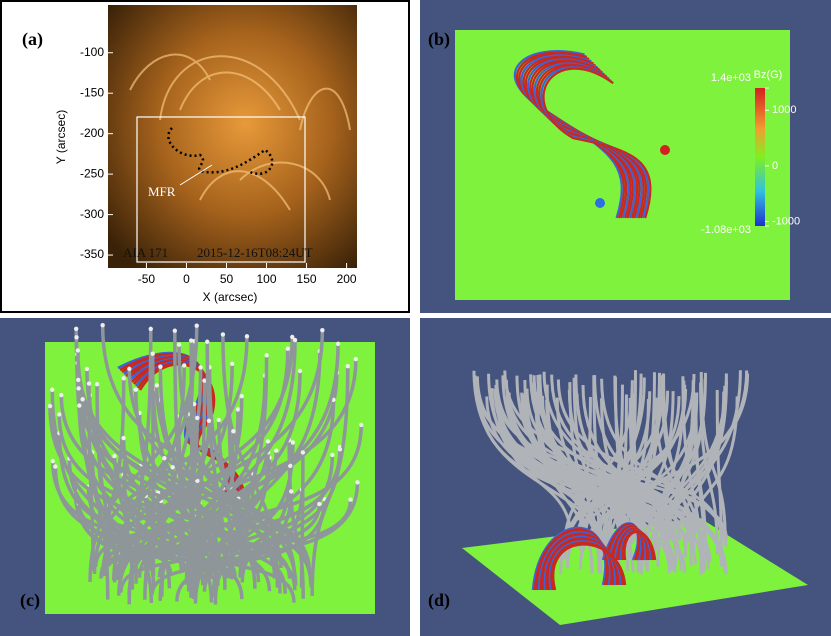 The image size is (831, 636). Describe the element at coordinates (147, 279) in the screenshot. I see `x-tick-label: -50` at that location.